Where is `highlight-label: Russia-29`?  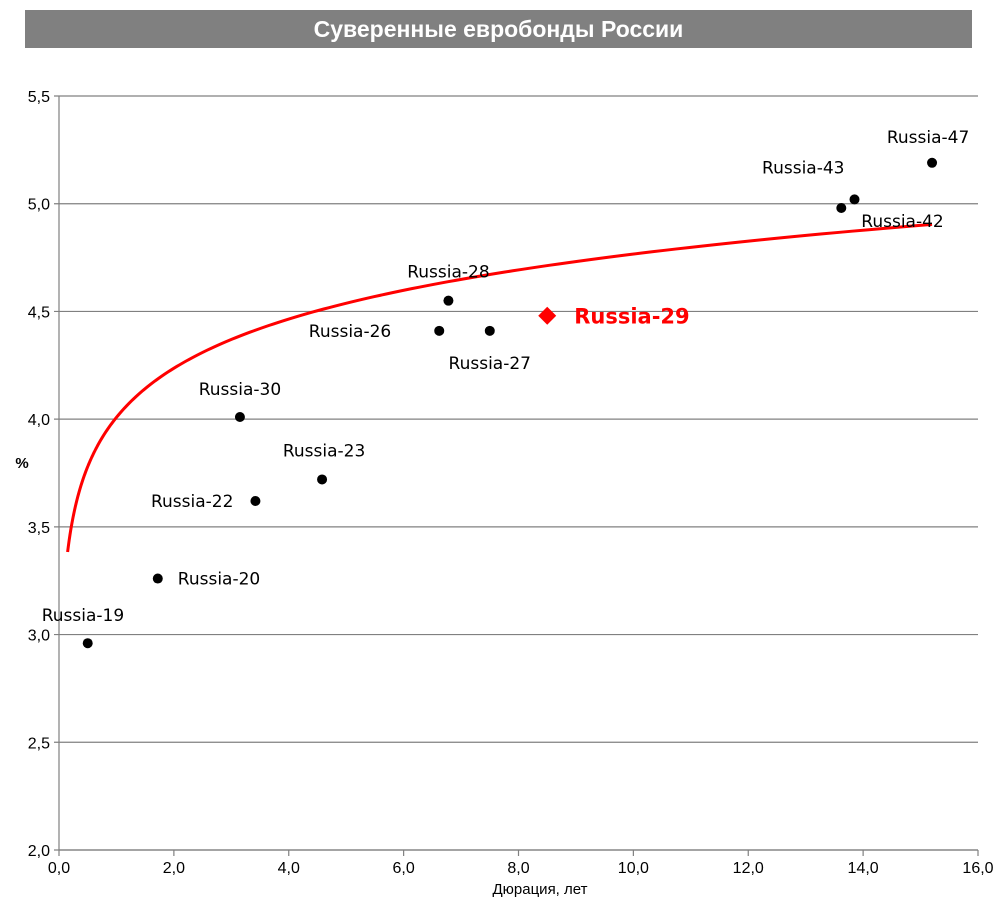
highlight-label: Russia-29 is located at coordinates (631, 317).